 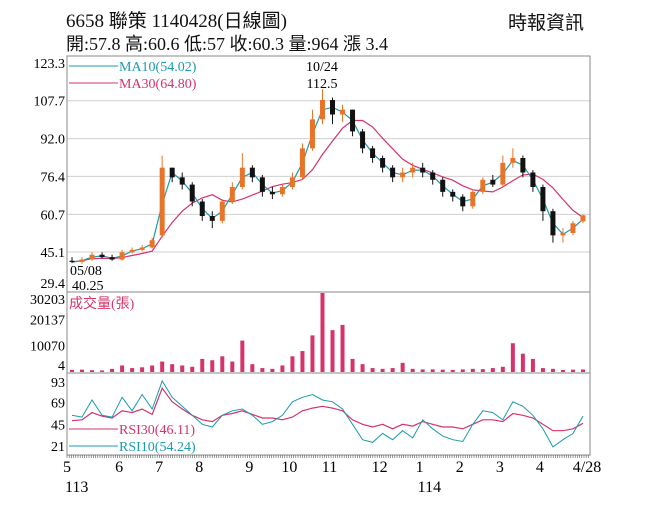 I want to click on price-tick-label: 123.3, so click(x=50, y=64).